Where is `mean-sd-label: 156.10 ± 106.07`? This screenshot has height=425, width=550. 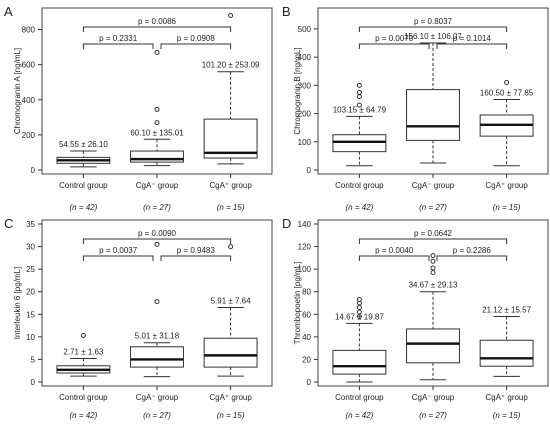
mean-sd-label: 156.10 ± 106.07 is located at coordinates (433, 36).